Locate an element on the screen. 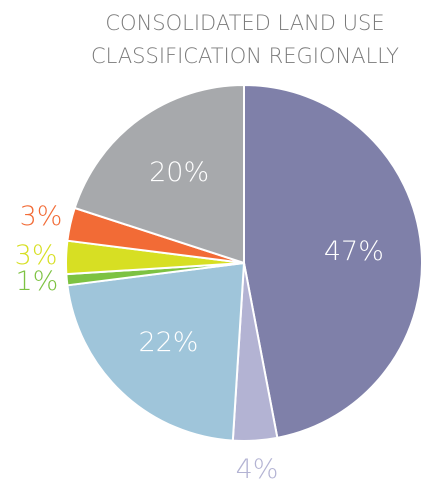 The image size is (443, 488). pie-slice is located at coordinates (159, 174).